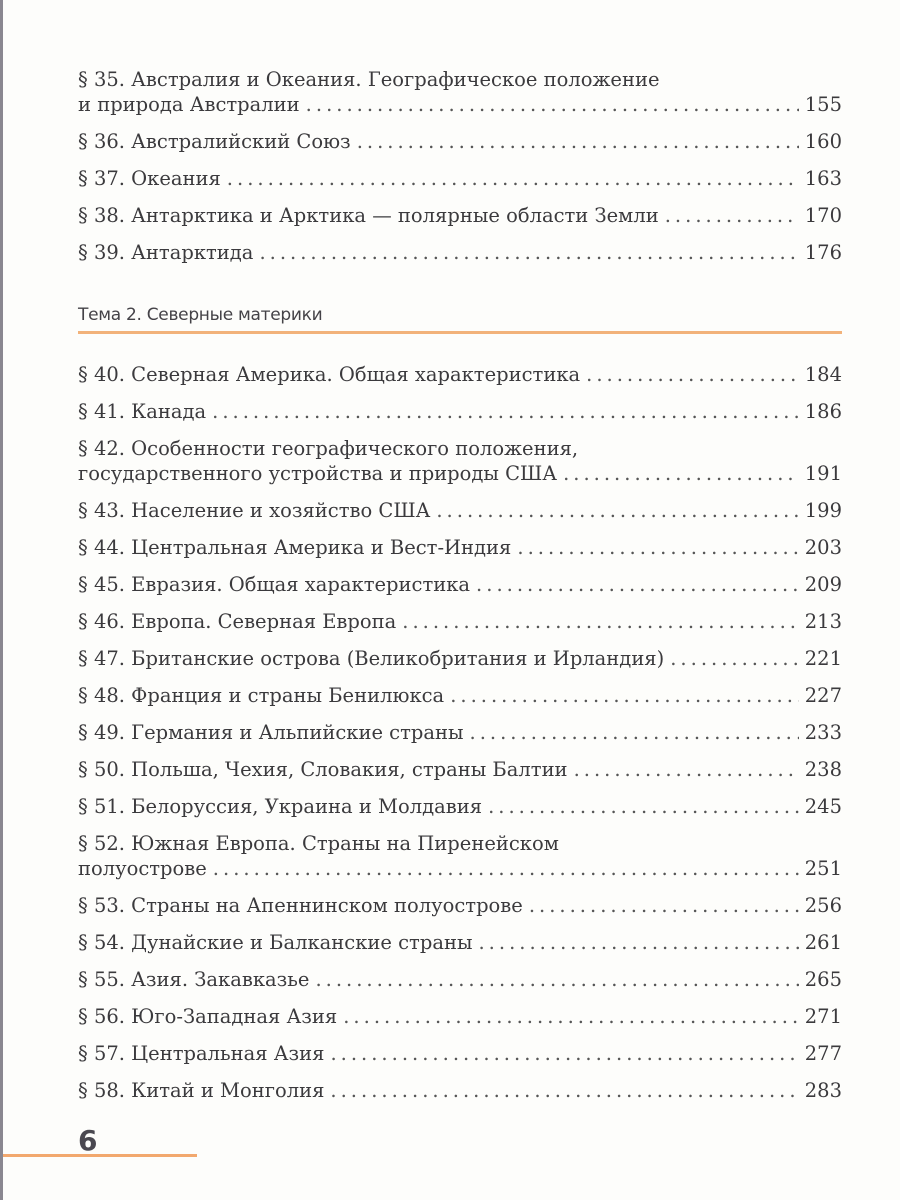 This screenshot has width=900, height=1200. What do you see at coordinates (208, 1016) in the screenshot?
I see `toc-entry-title: § 56. Юго-Западная Азия` at bounding box center [208, 1016].